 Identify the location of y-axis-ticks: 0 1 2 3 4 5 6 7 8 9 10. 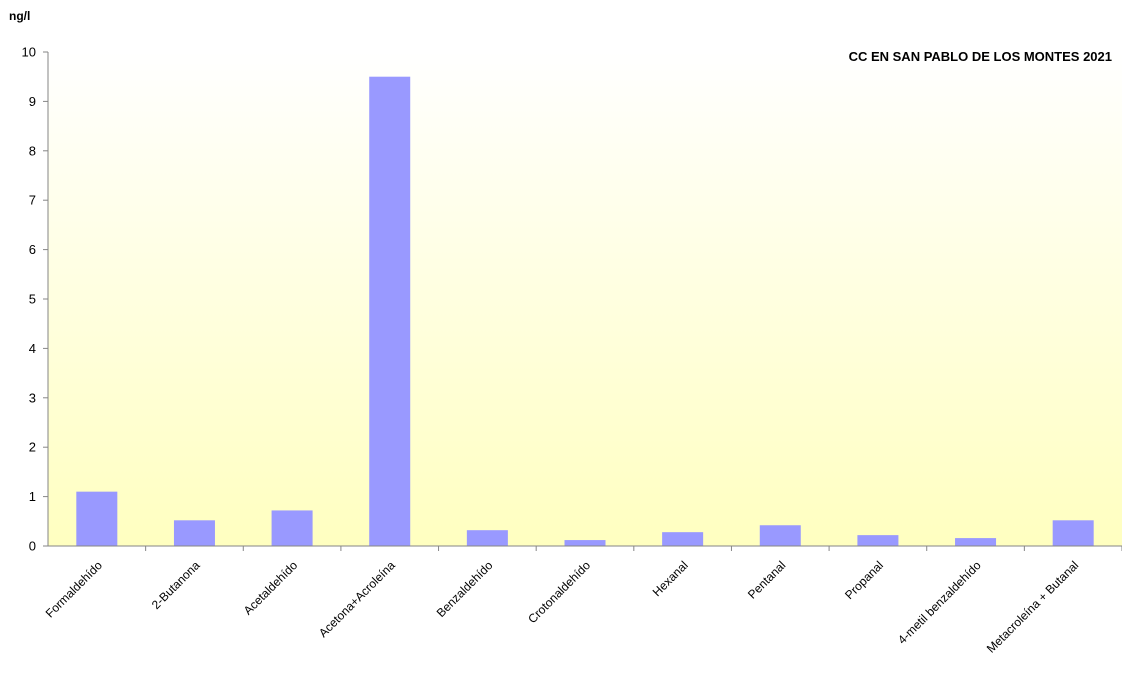
(35, 299).